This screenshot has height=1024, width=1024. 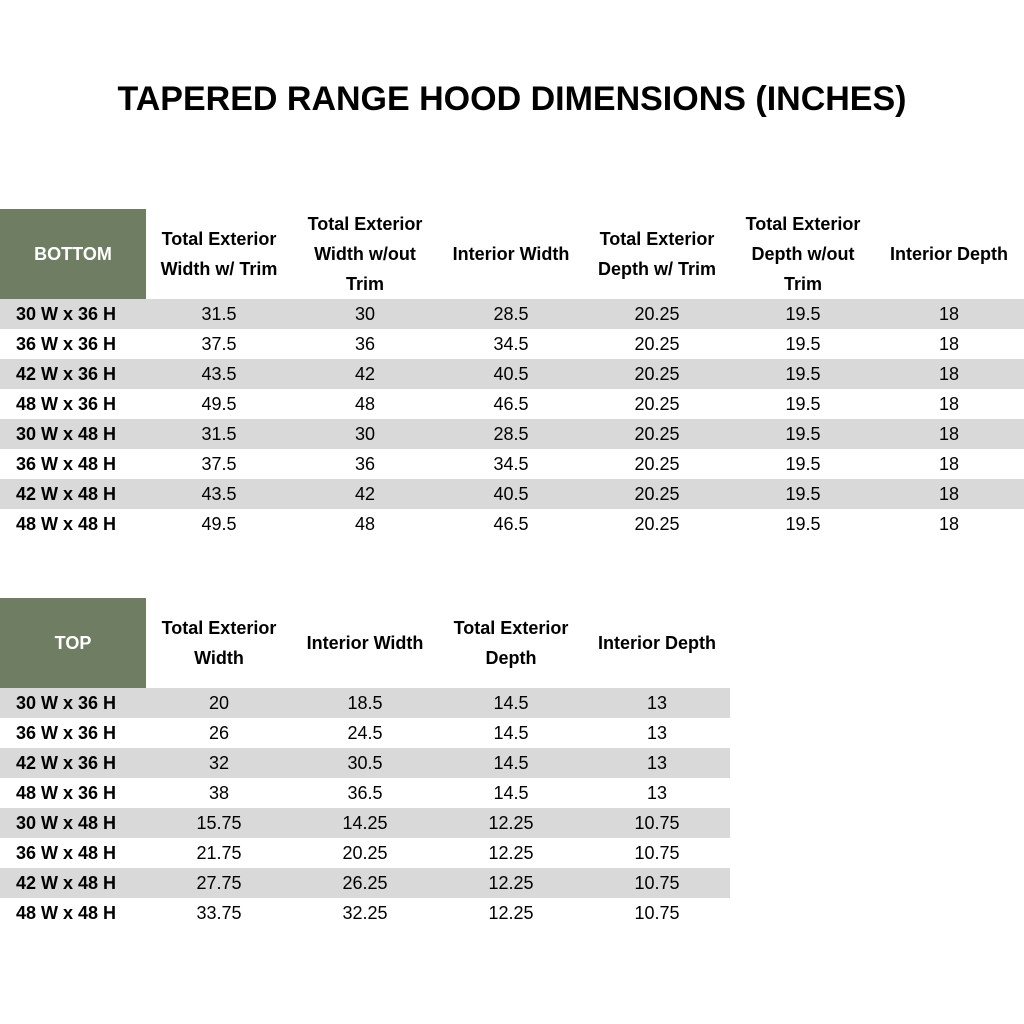 What do you see at coordinates (511, 313) in the screenshot?
I see `table-cell: 28.5` at bounding box center [511, 313].